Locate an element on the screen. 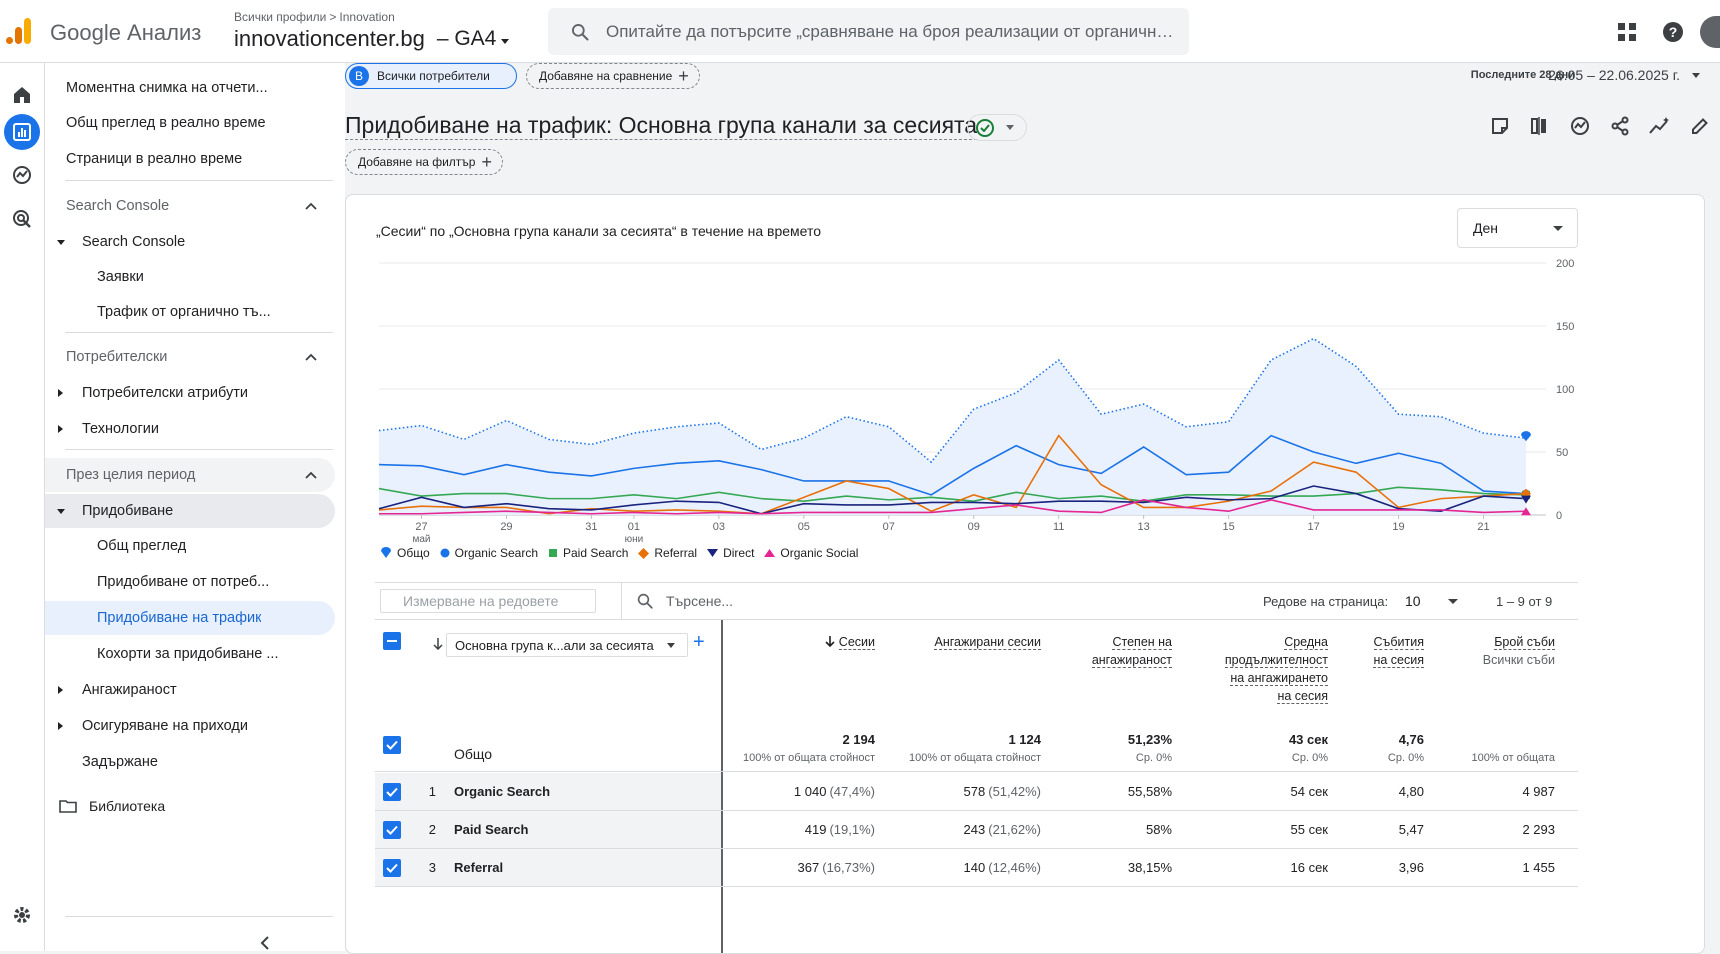 Image resolution: width=1720 pixels, height=954 pixels. breadcrumb: Всички профили > Innovation is located at coordinates (314, 17).